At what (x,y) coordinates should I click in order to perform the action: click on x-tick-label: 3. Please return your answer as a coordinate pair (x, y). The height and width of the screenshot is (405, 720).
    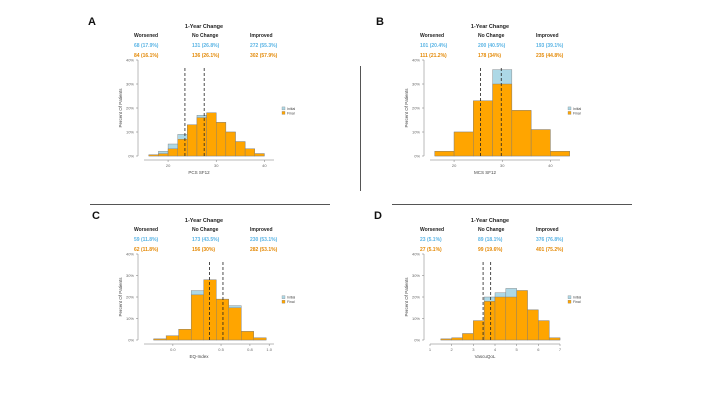
    Looking at the image, I should click on (473, 349).